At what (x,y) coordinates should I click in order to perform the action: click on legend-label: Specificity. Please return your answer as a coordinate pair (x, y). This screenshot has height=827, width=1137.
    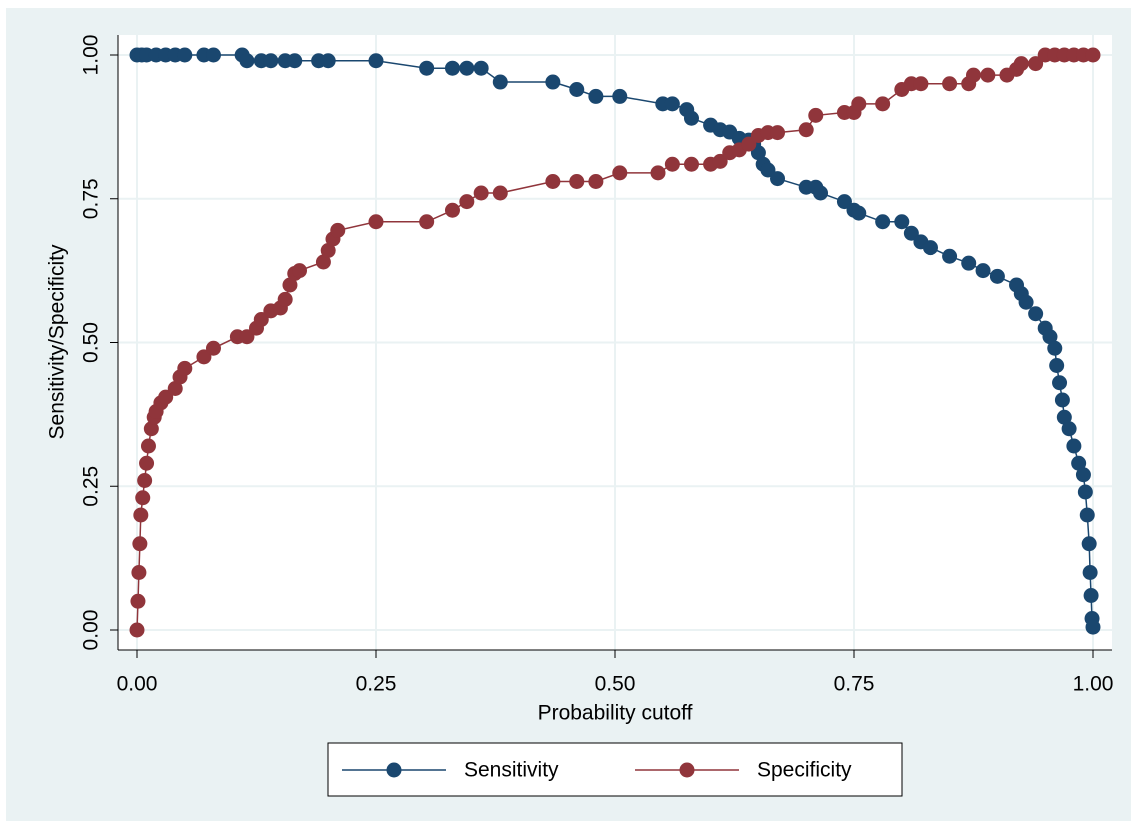
    Looking at the image, I should click on (804, 770).